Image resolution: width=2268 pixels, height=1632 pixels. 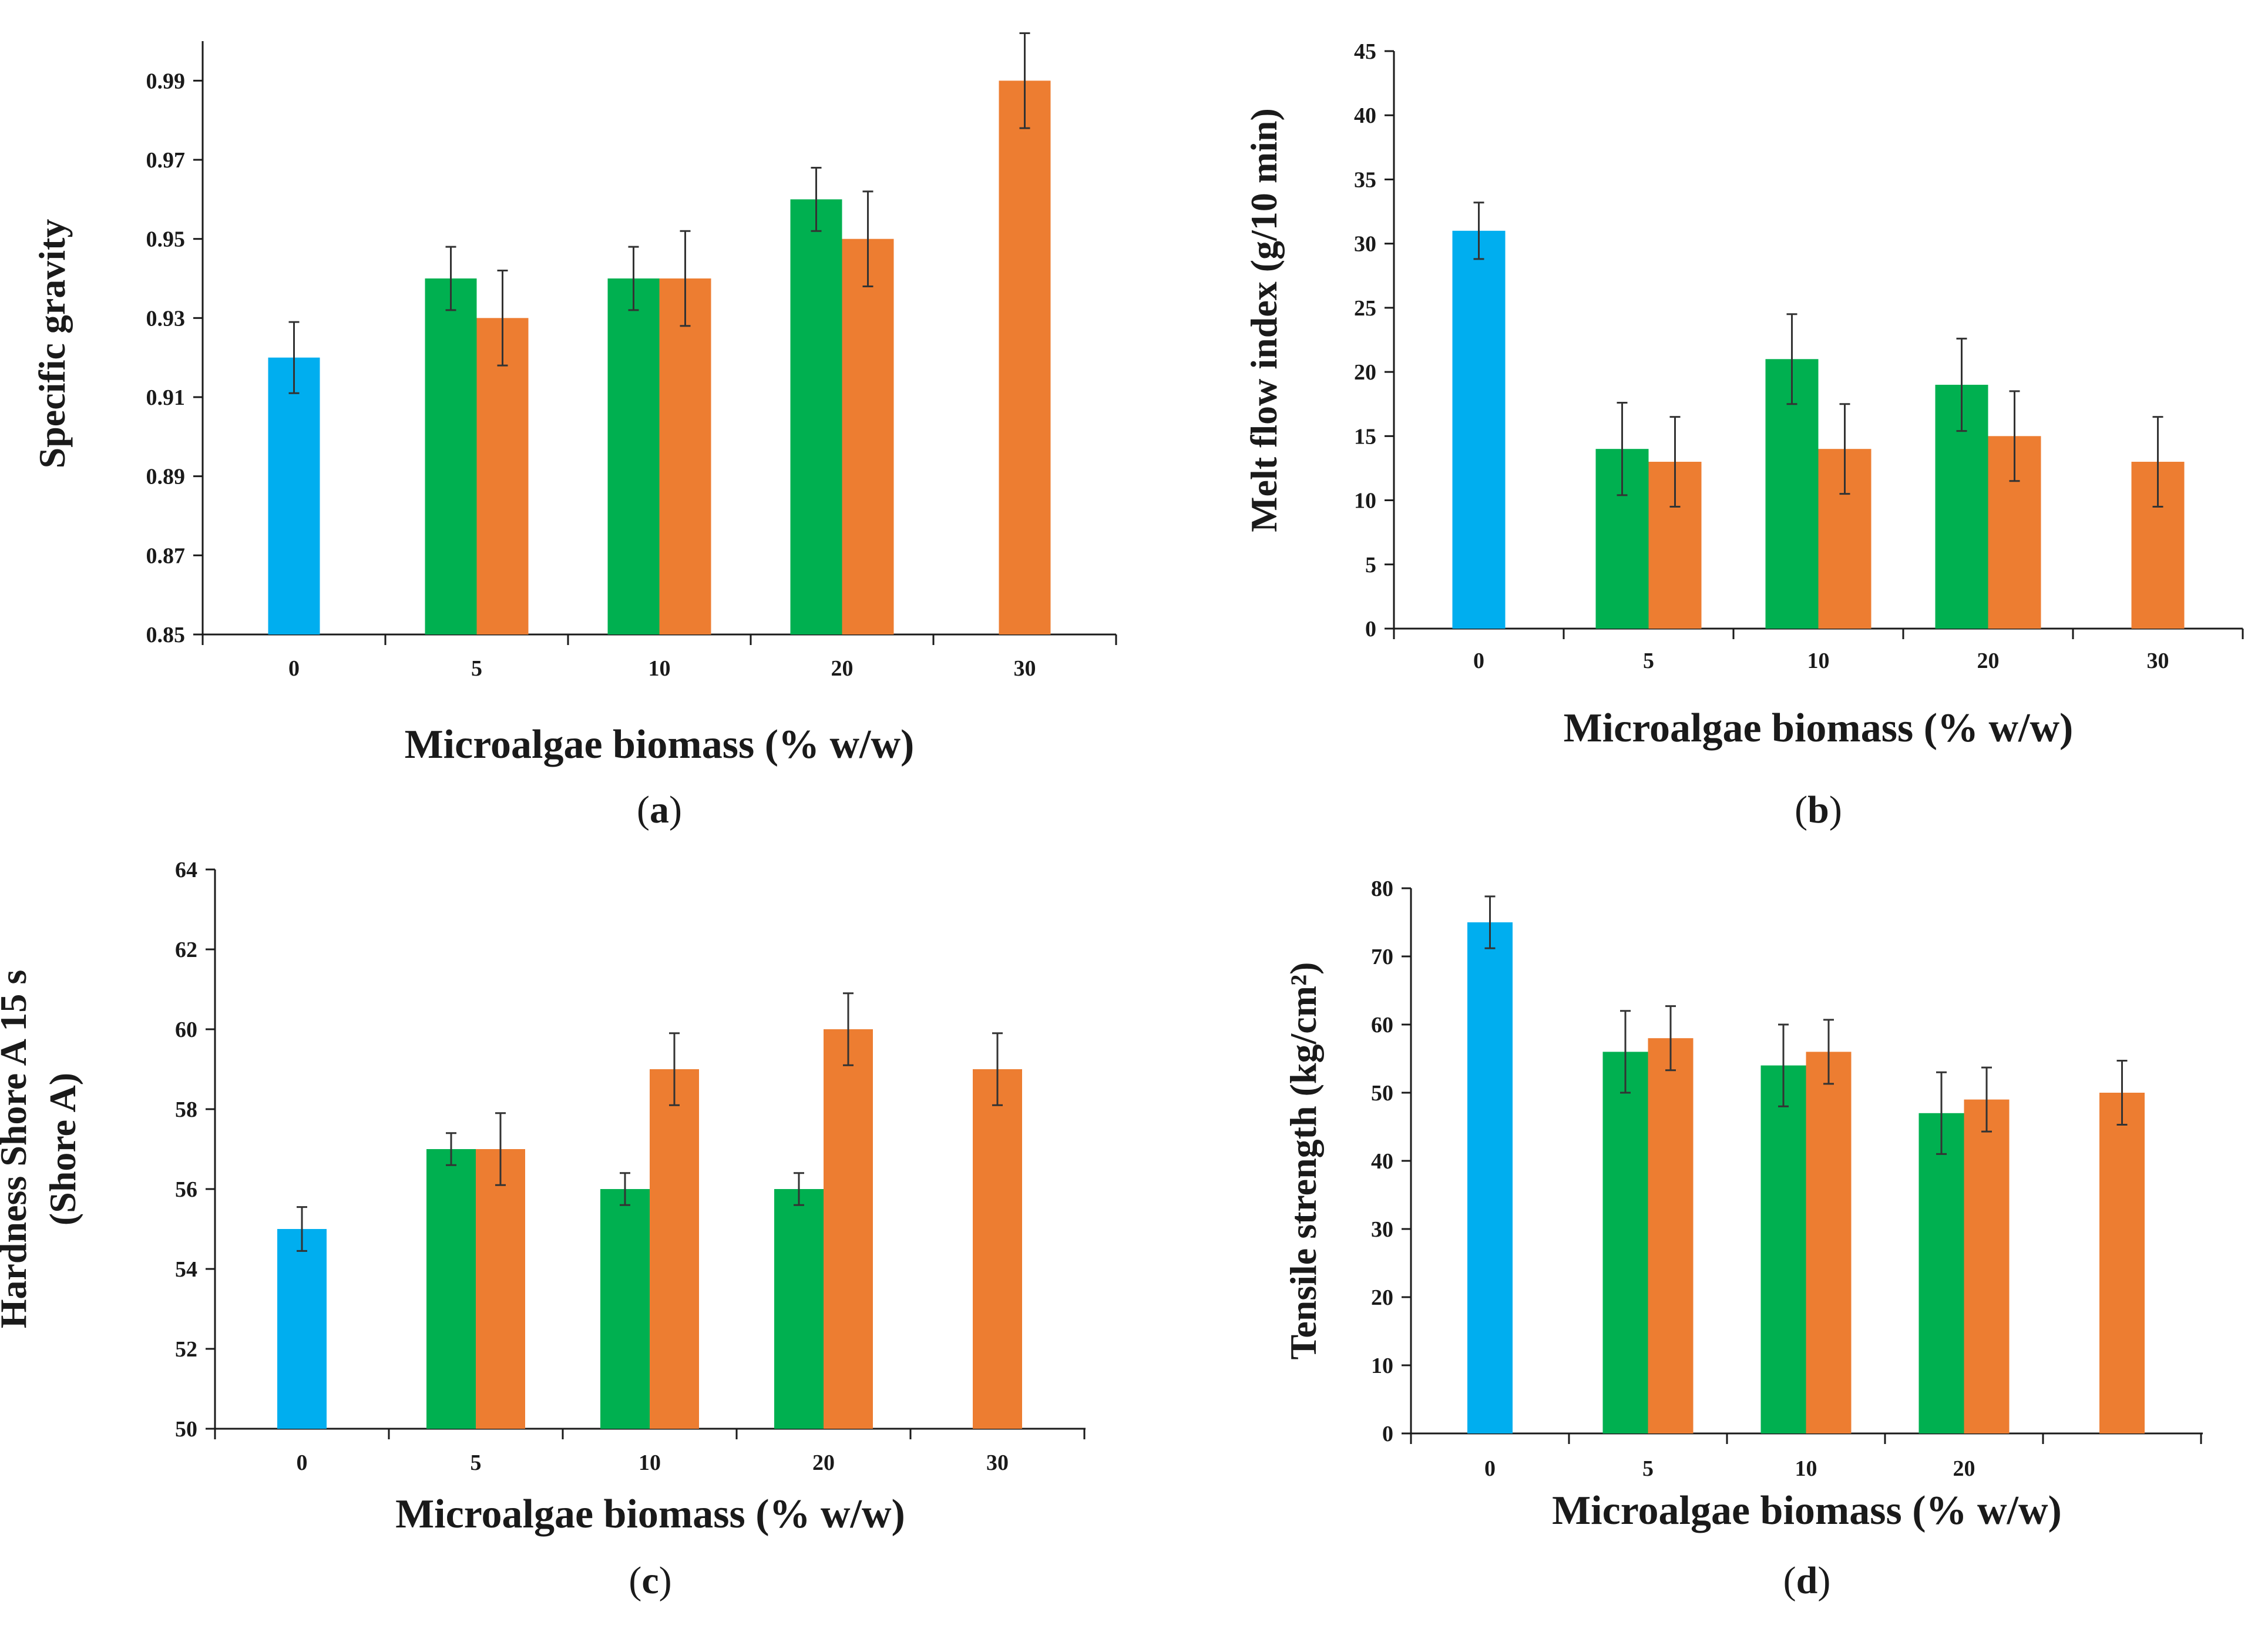 What do you see at coordinates (186, 1269) in the screenshot?
I see `y-tick-label: 54` at bounding box center [186, 1269].